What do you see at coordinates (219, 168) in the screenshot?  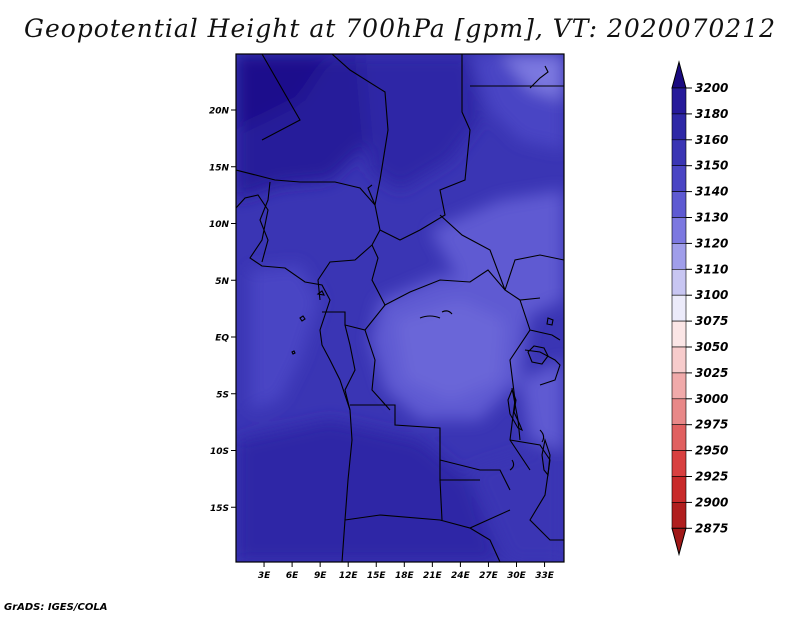 I see `lat-tick-label: 15N` at bounding box center [219, 168].